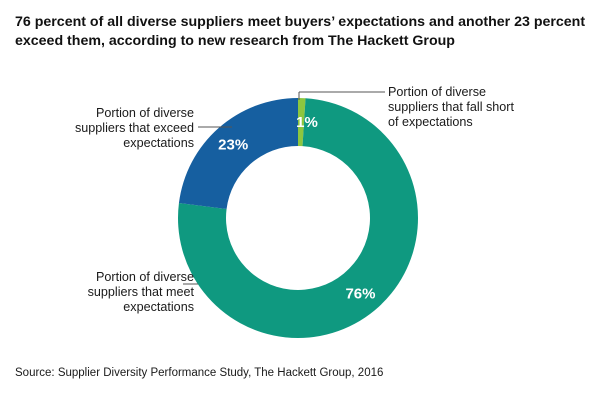  Describe the element at coordinates (307, 122) in the screenshot. I see `value-label-fall_short: 1%` at that location.